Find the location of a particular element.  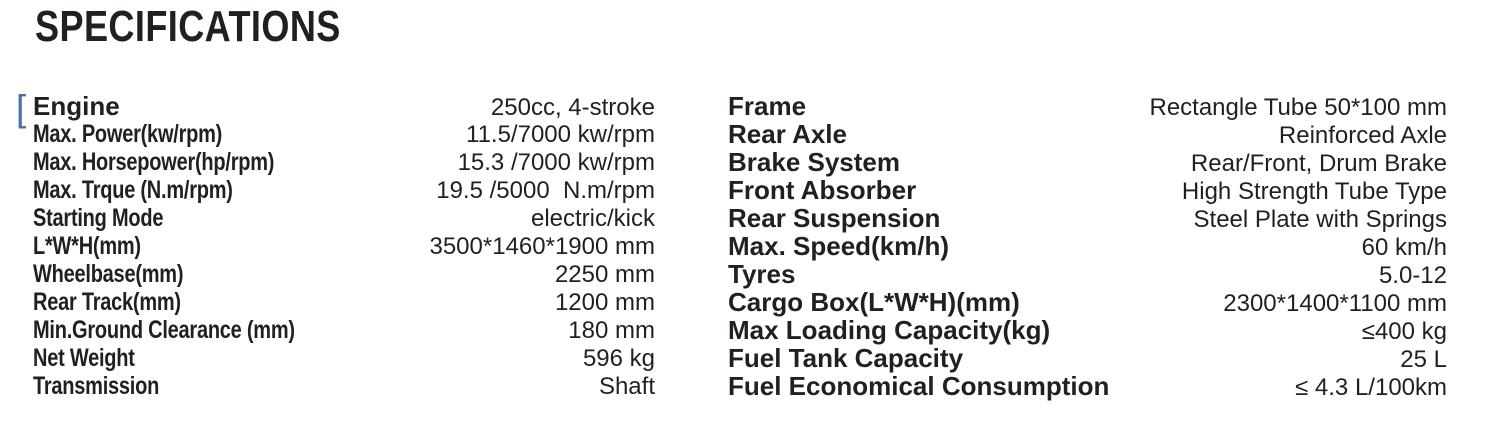

page-title: SPECIFICATIONS is located at coordinates (188, 26).